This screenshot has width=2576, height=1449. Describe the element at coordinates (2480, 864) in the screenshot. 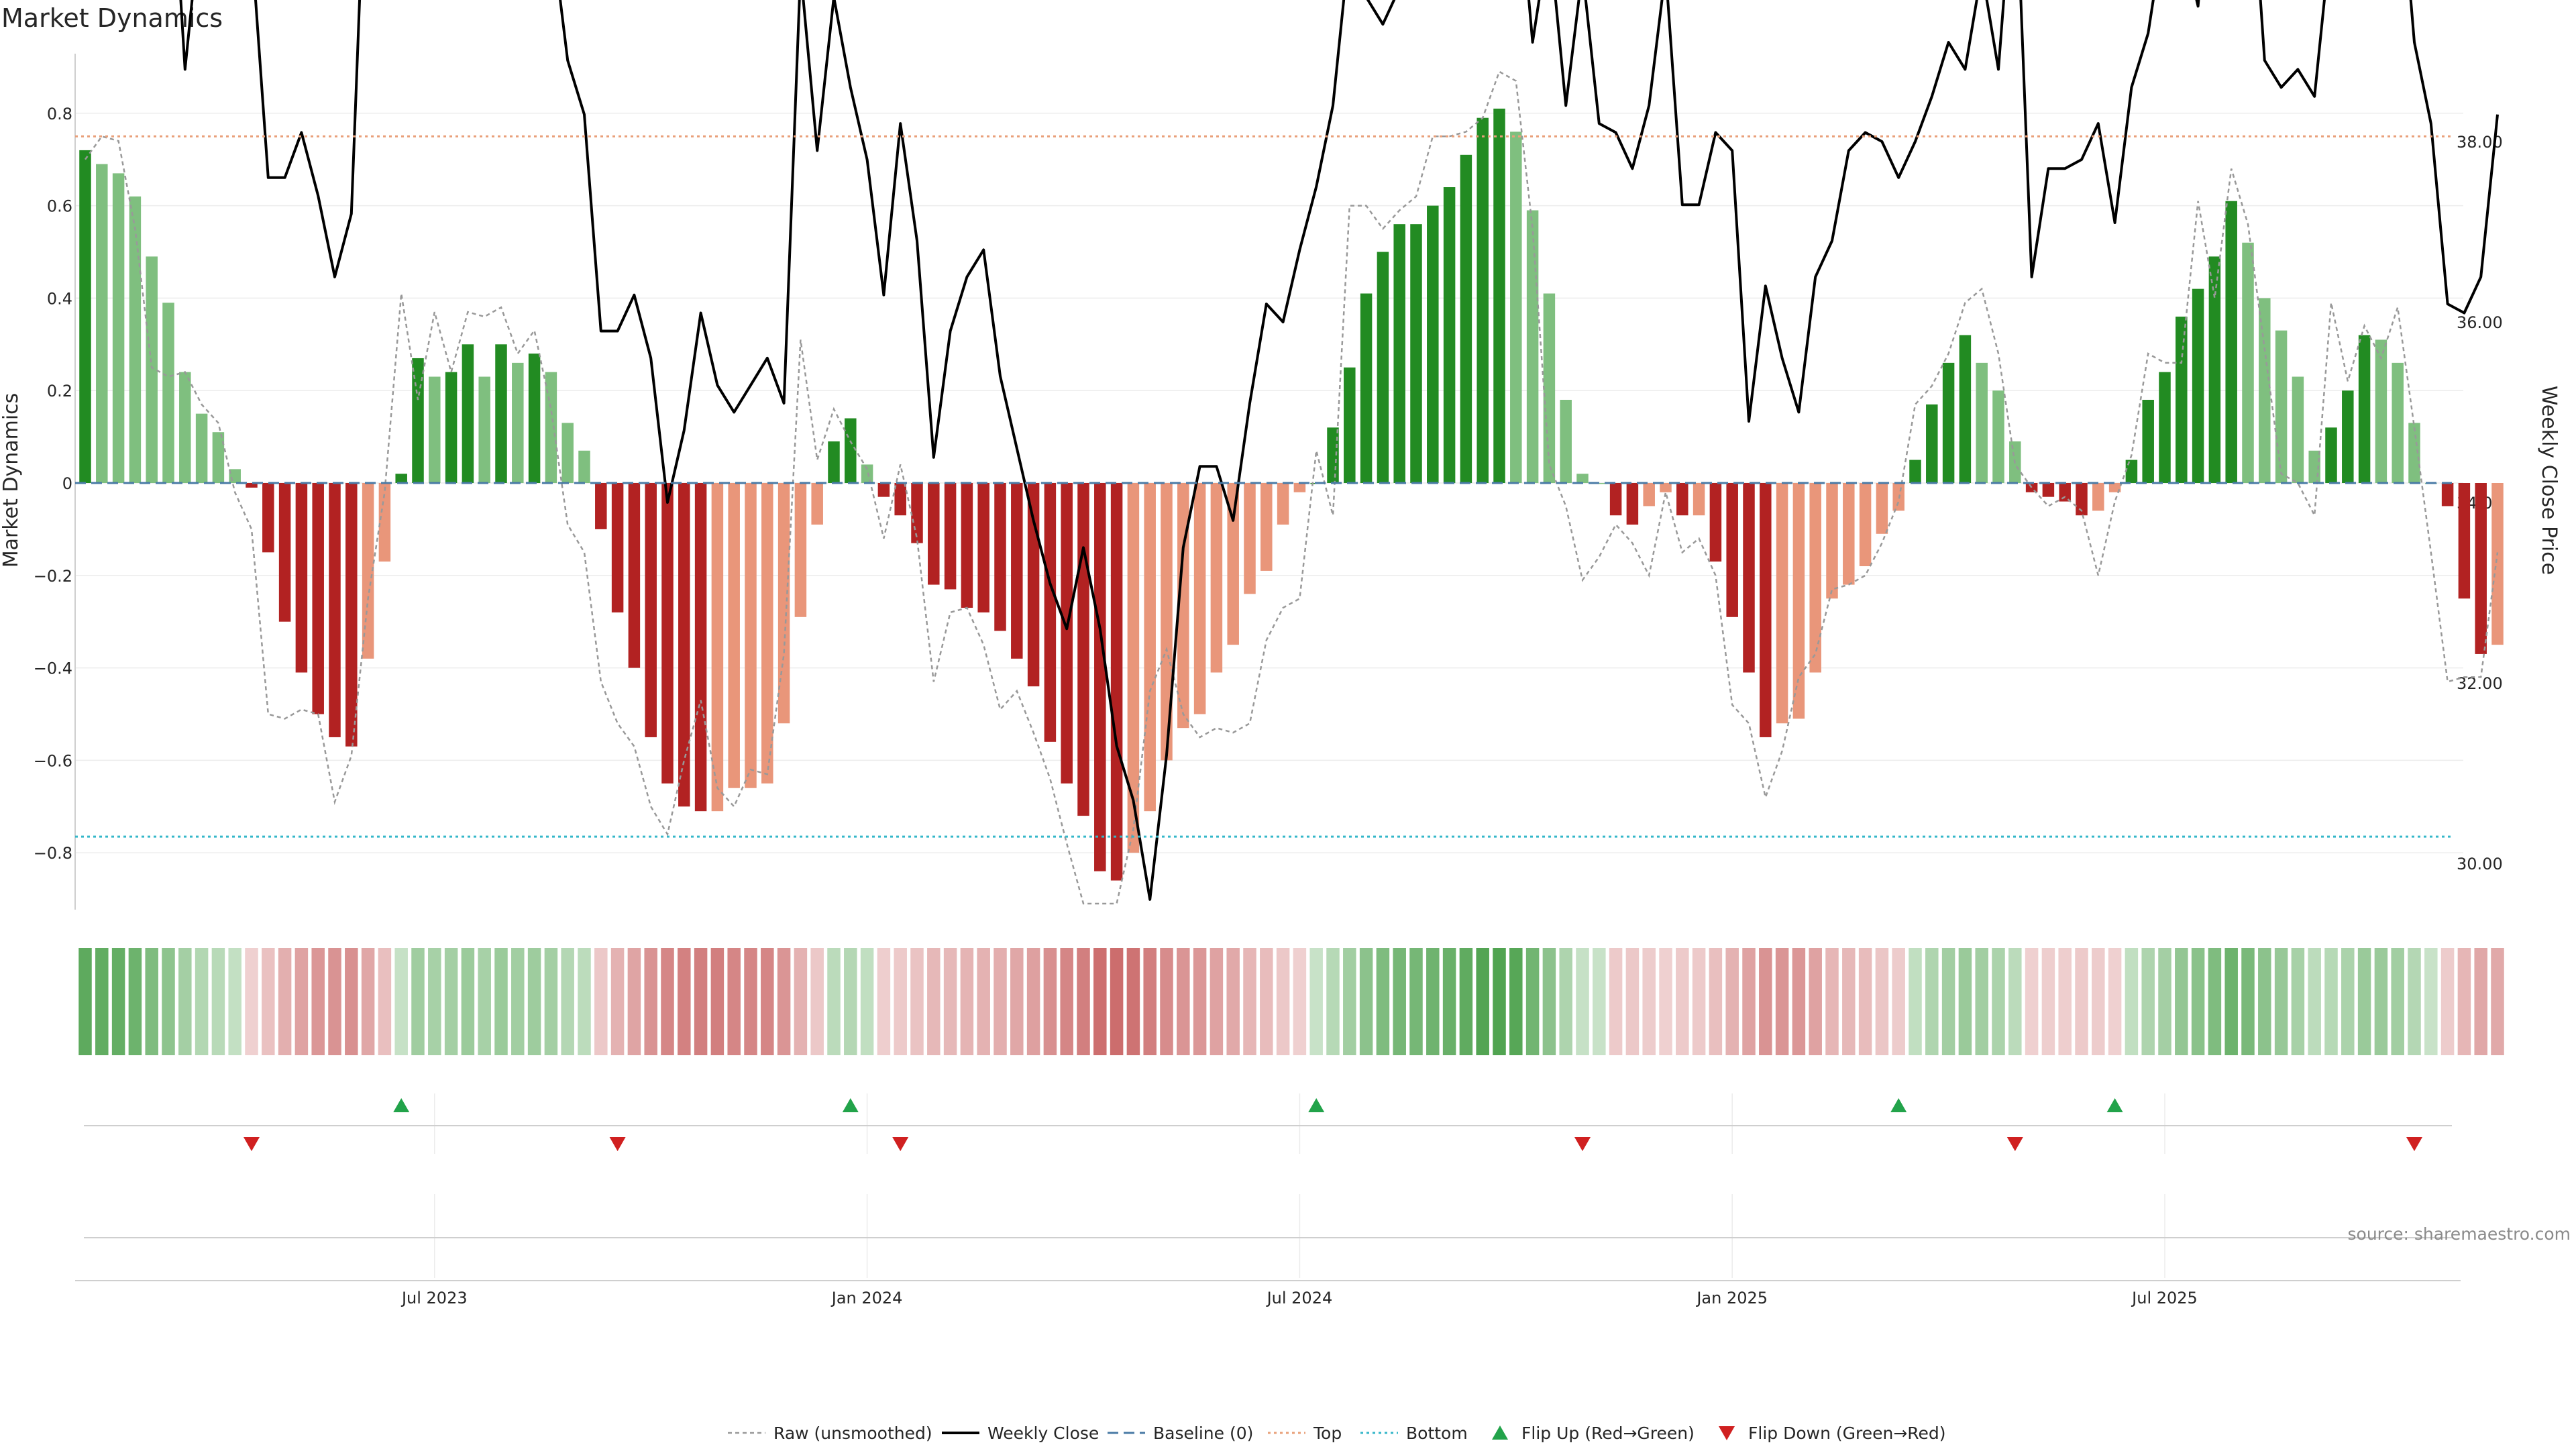

I see `y2-tick-label: 30.00` at that location.